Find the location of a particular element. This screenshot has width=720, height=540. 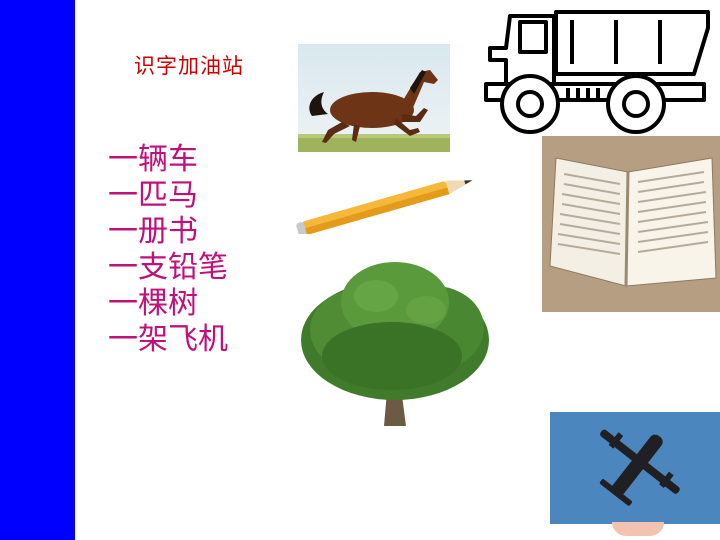

phrase-pencil: 一支铅笔 is located at coordinates (168, 267).